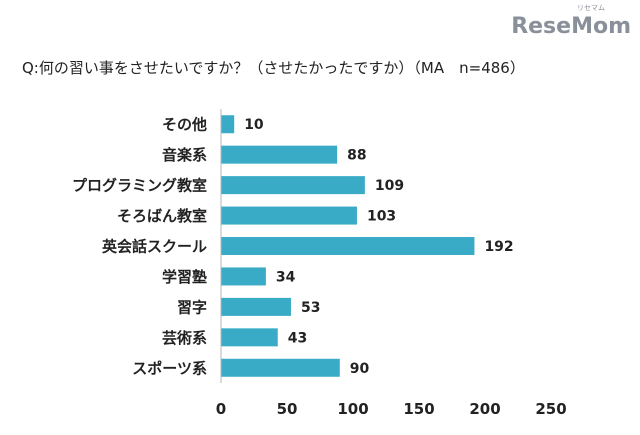  What do you see at coordinates (360, 369) in the screenshot?
I see `data-label: 90` at bounding box center [360, 369].